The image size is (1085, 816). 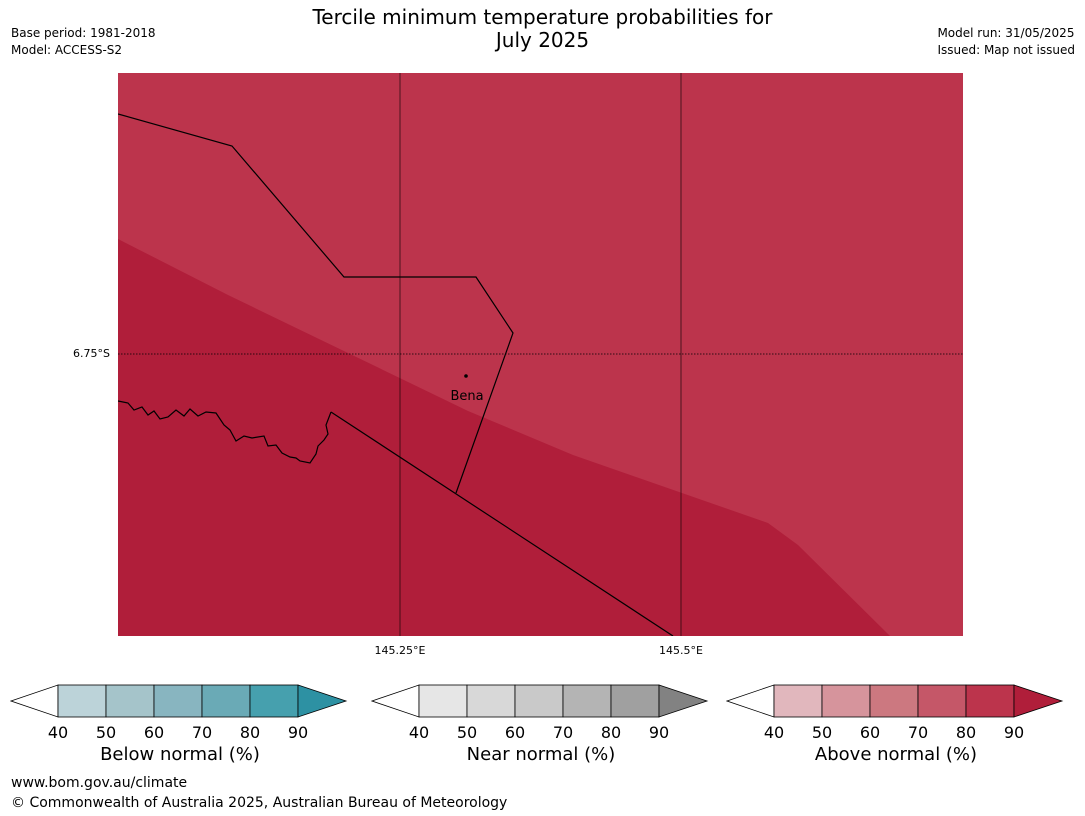 What do you see at coordinates (67, 50) in the screenshot?
I see `model-text: Model: ACCESS-S2` at bounding box center [67, 50].